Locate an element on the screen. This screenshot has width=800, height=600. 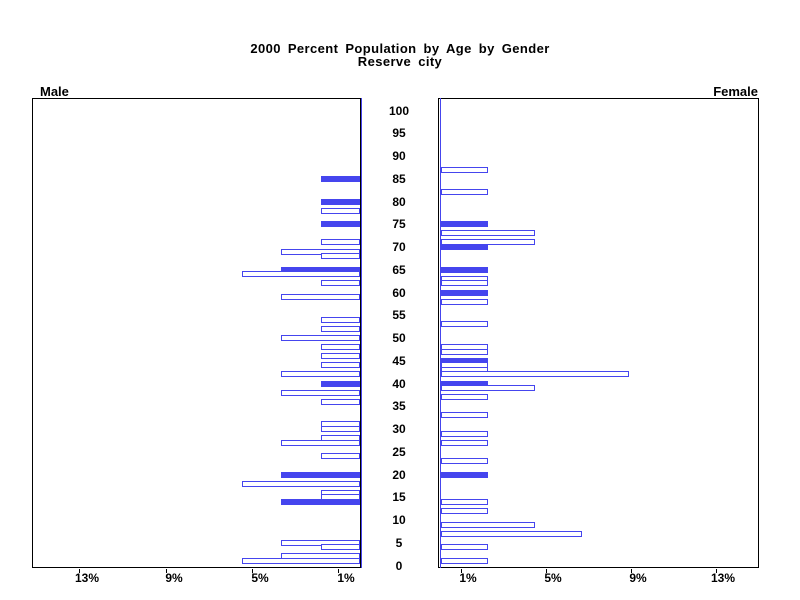
age-label-0: 0 is located at coordinates (399, 566).